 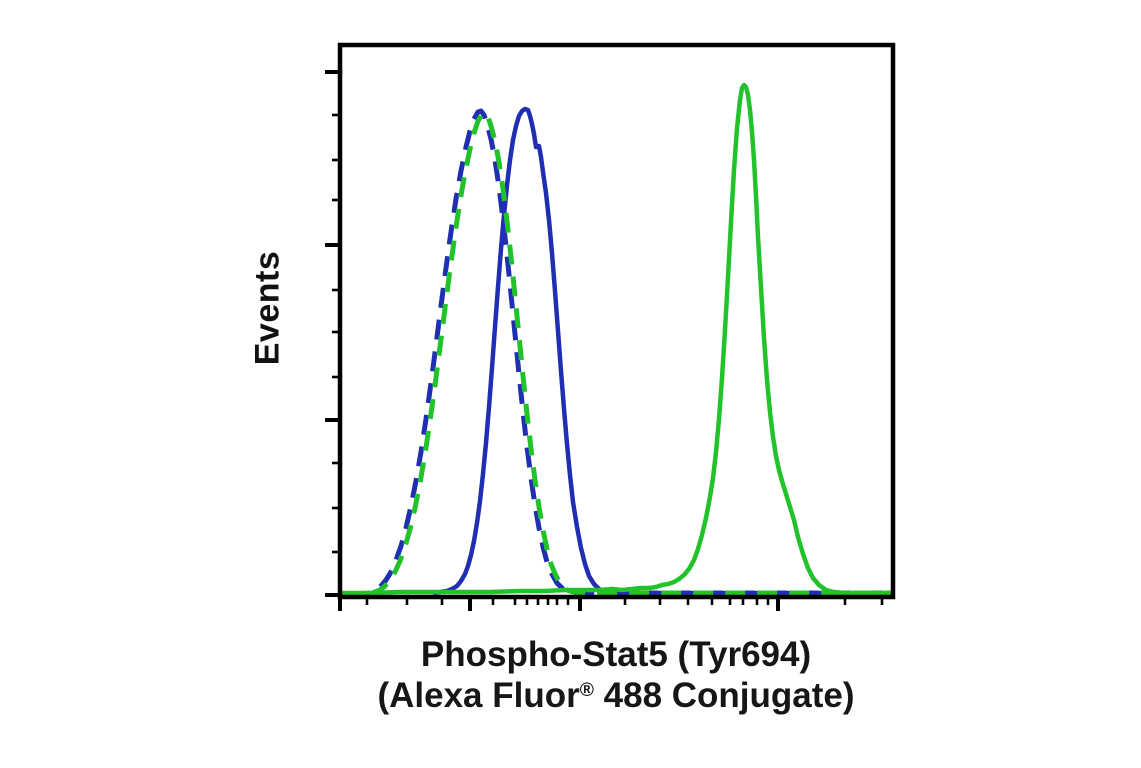 What do you see at coordinates (267, 308) in the screenshot?
I see `y-axis-label: Events` at bounding box center [267, 308].